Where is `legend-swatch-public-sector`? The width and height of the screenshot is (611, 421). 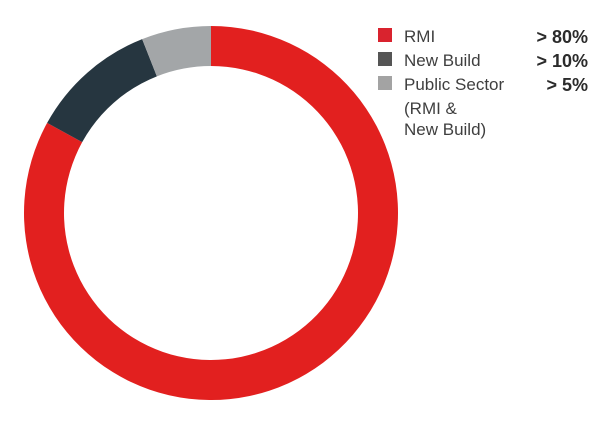 legend-swatch-public-sector is located at coordinates (385, 83).